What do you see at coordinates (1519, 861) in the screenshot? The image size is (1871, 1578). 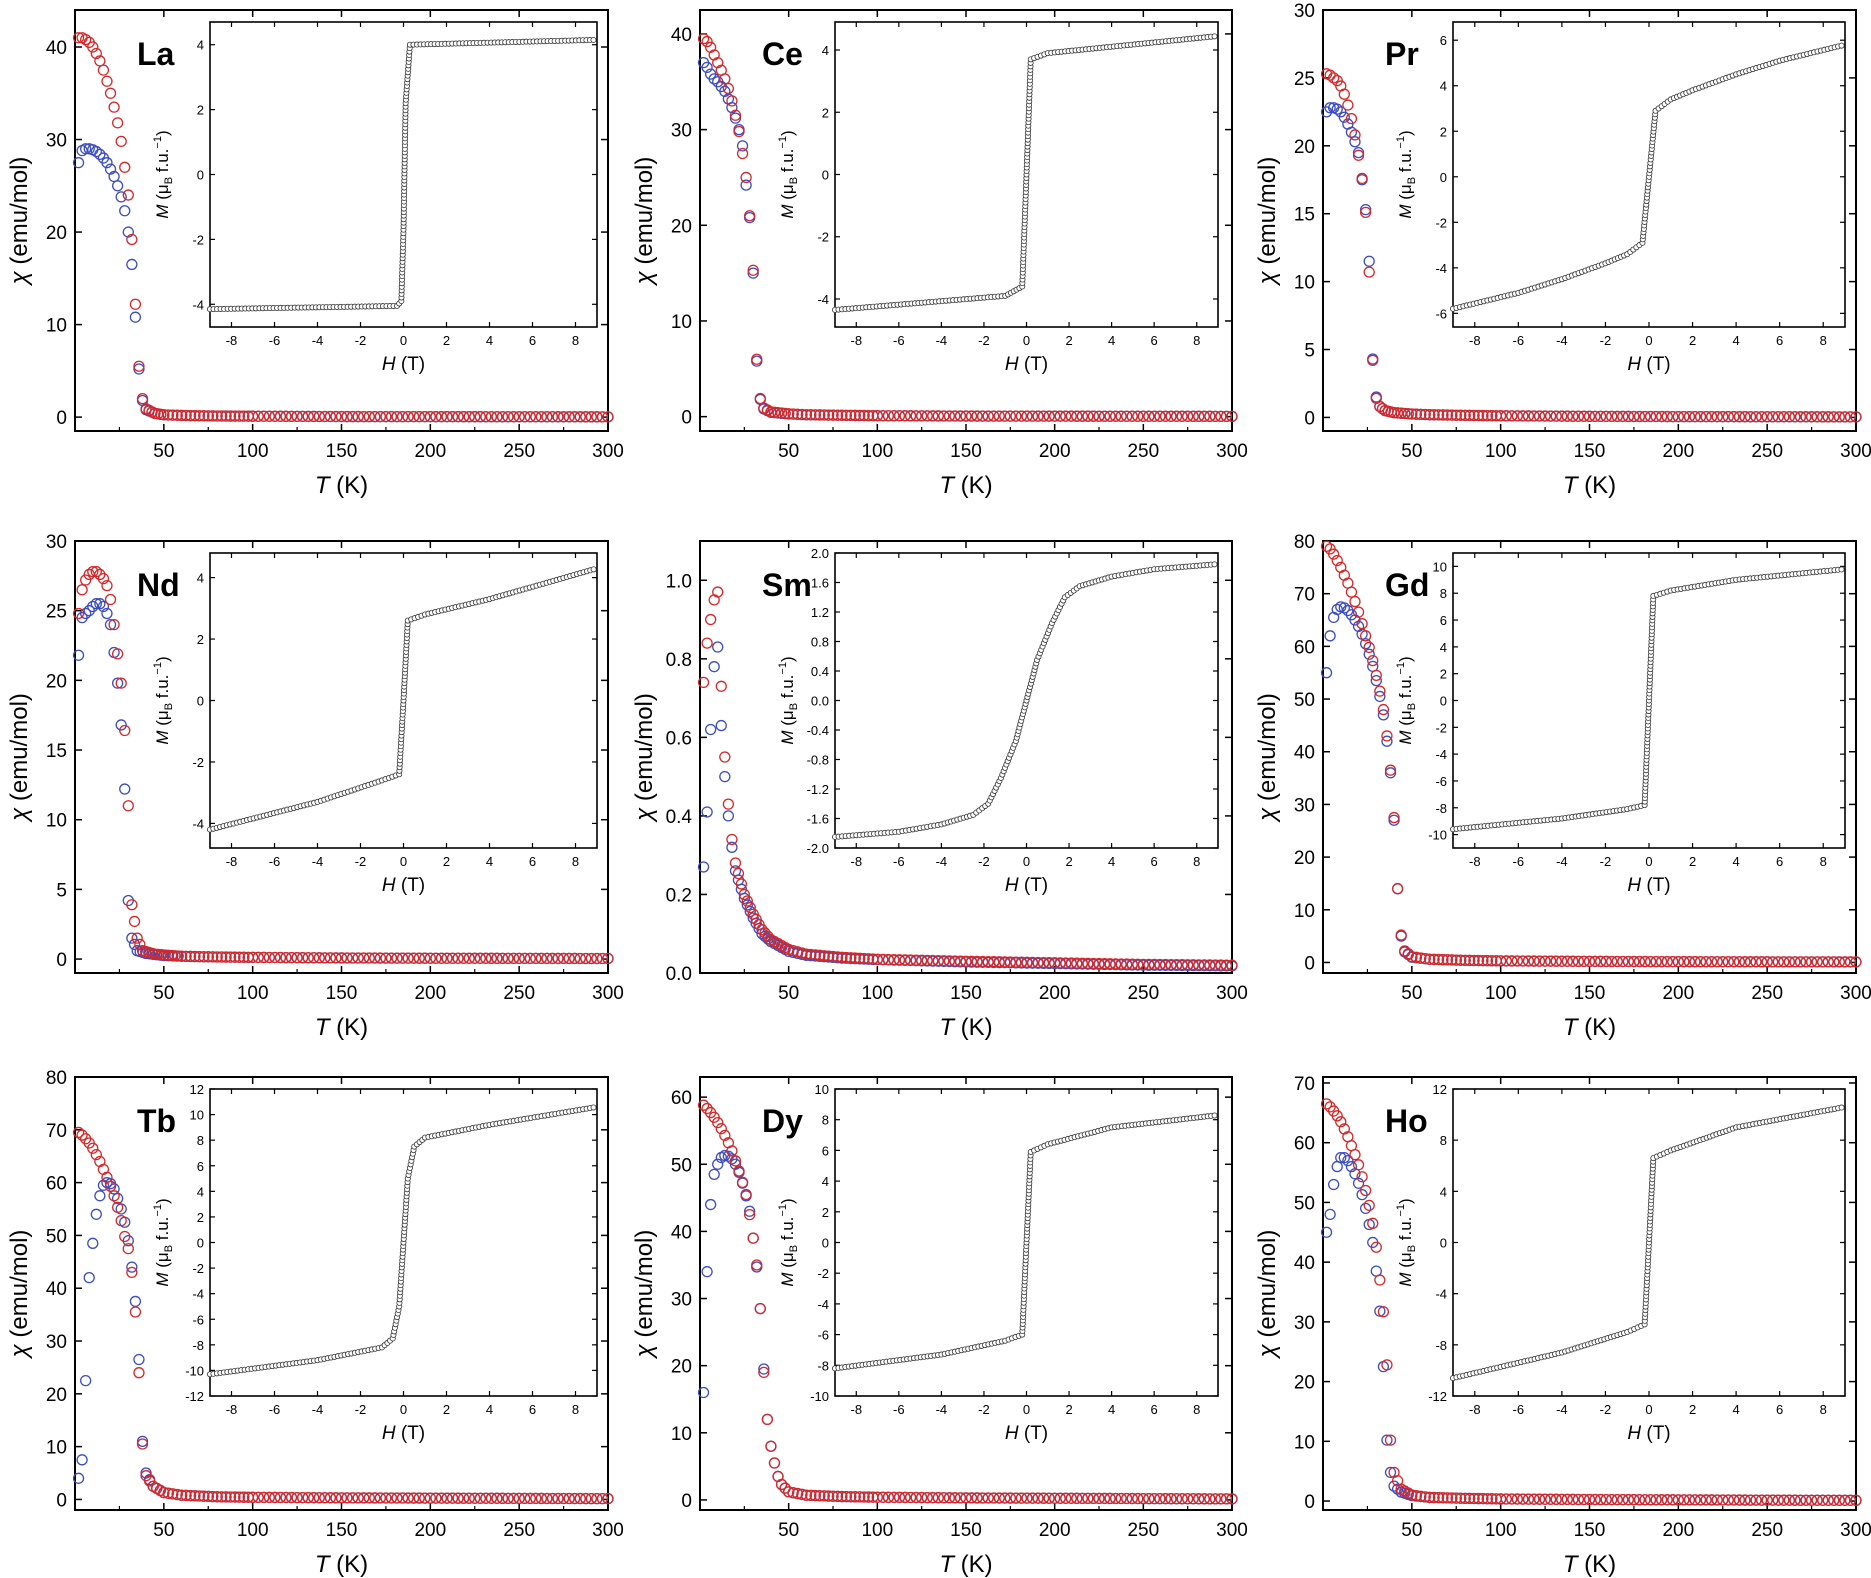 I see `inset-x-tick-label: -6` at bounding box center [1519, 861].